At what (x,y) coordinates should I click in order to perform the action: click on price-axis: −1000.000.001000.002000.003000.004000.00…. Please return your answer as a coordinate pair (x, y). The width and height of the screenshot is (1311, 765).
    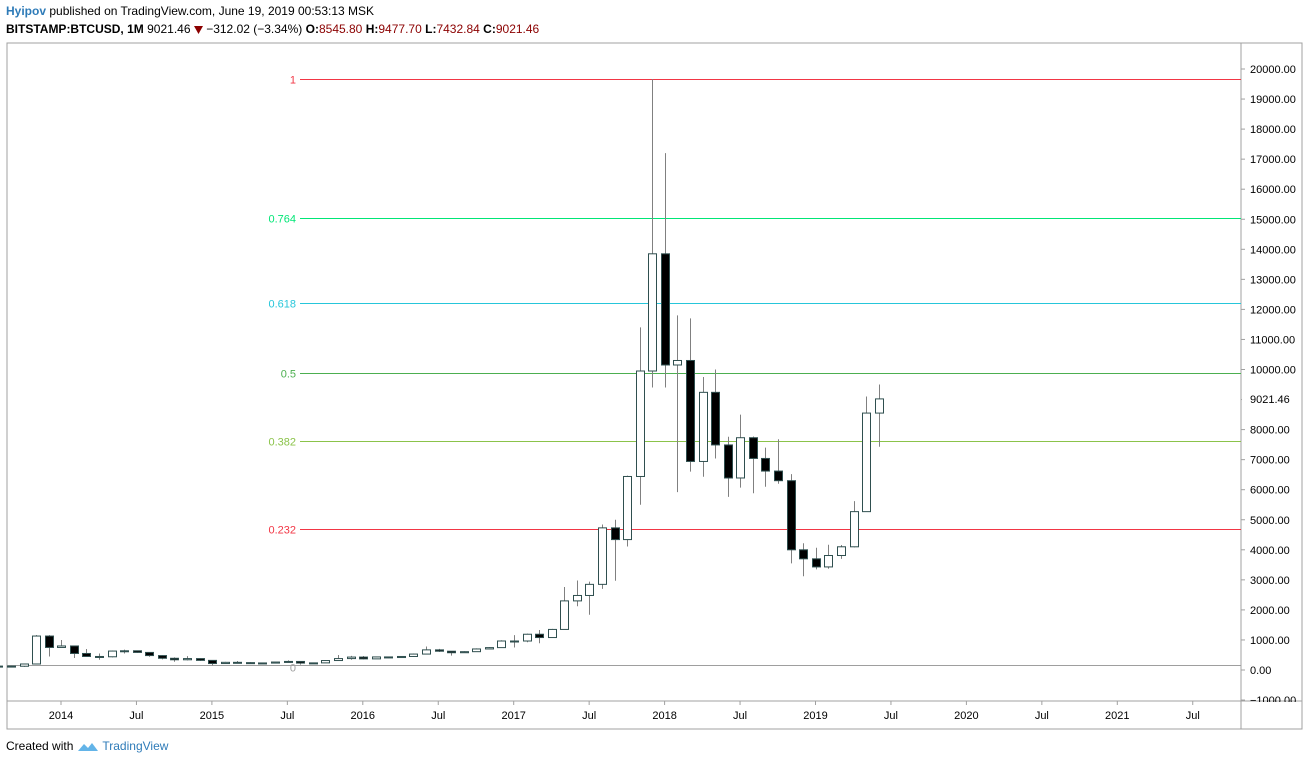
    Looking at the image, I should click on (1271, 396).